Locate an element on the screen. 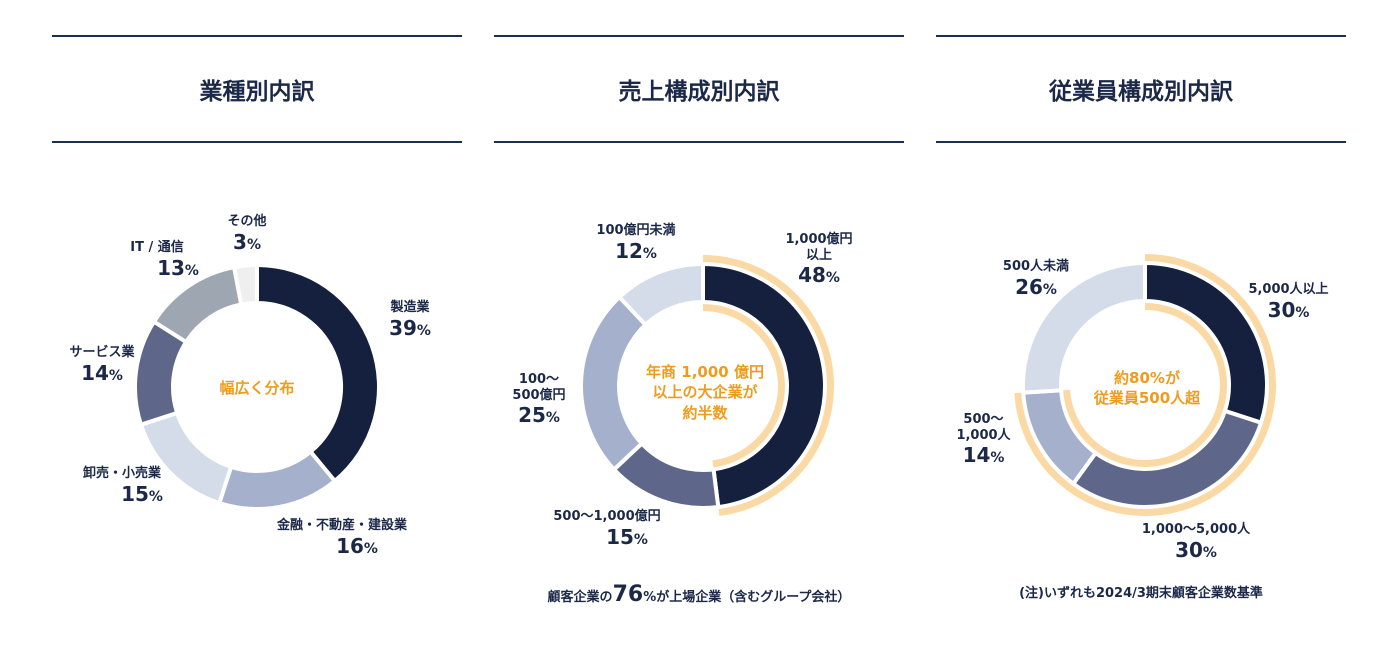 Image resolution: width=1393 pixels, height=650 pixels. donut-chart-employees is located at coordinates (1145, 385).